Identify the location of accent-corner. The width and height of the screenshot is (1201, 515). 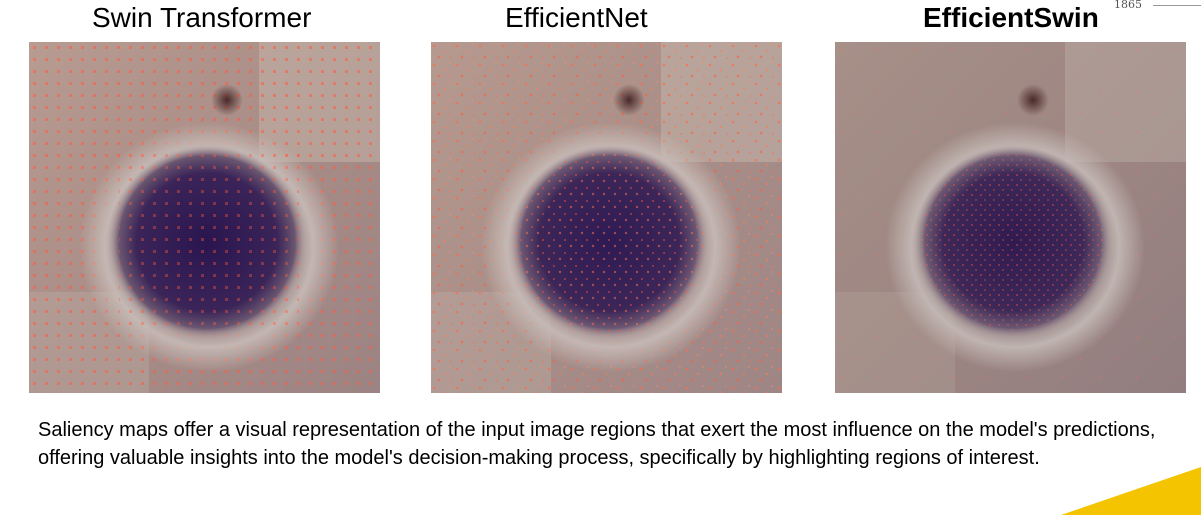
(1131, 491).